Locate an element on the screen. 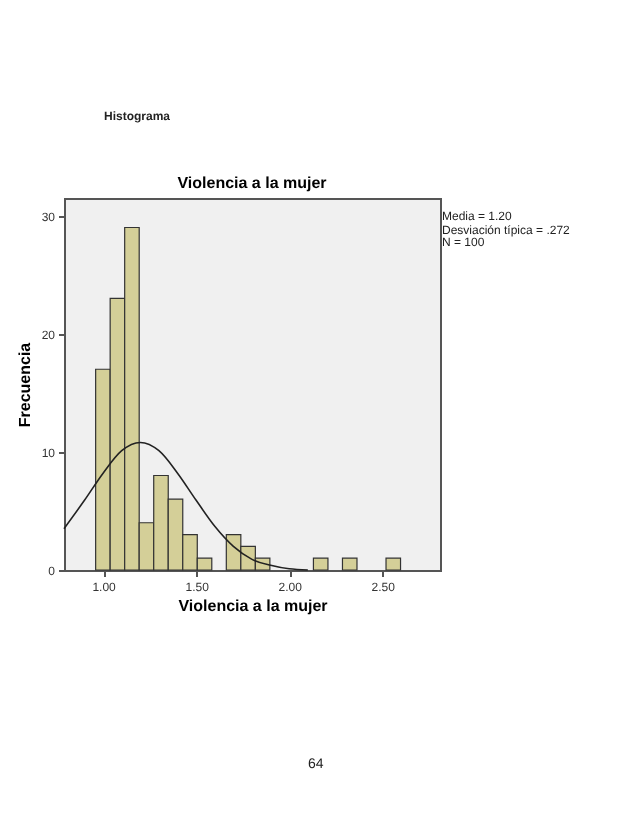  chart-title: Violencia a la mujer is located at coordinates (252, 183).